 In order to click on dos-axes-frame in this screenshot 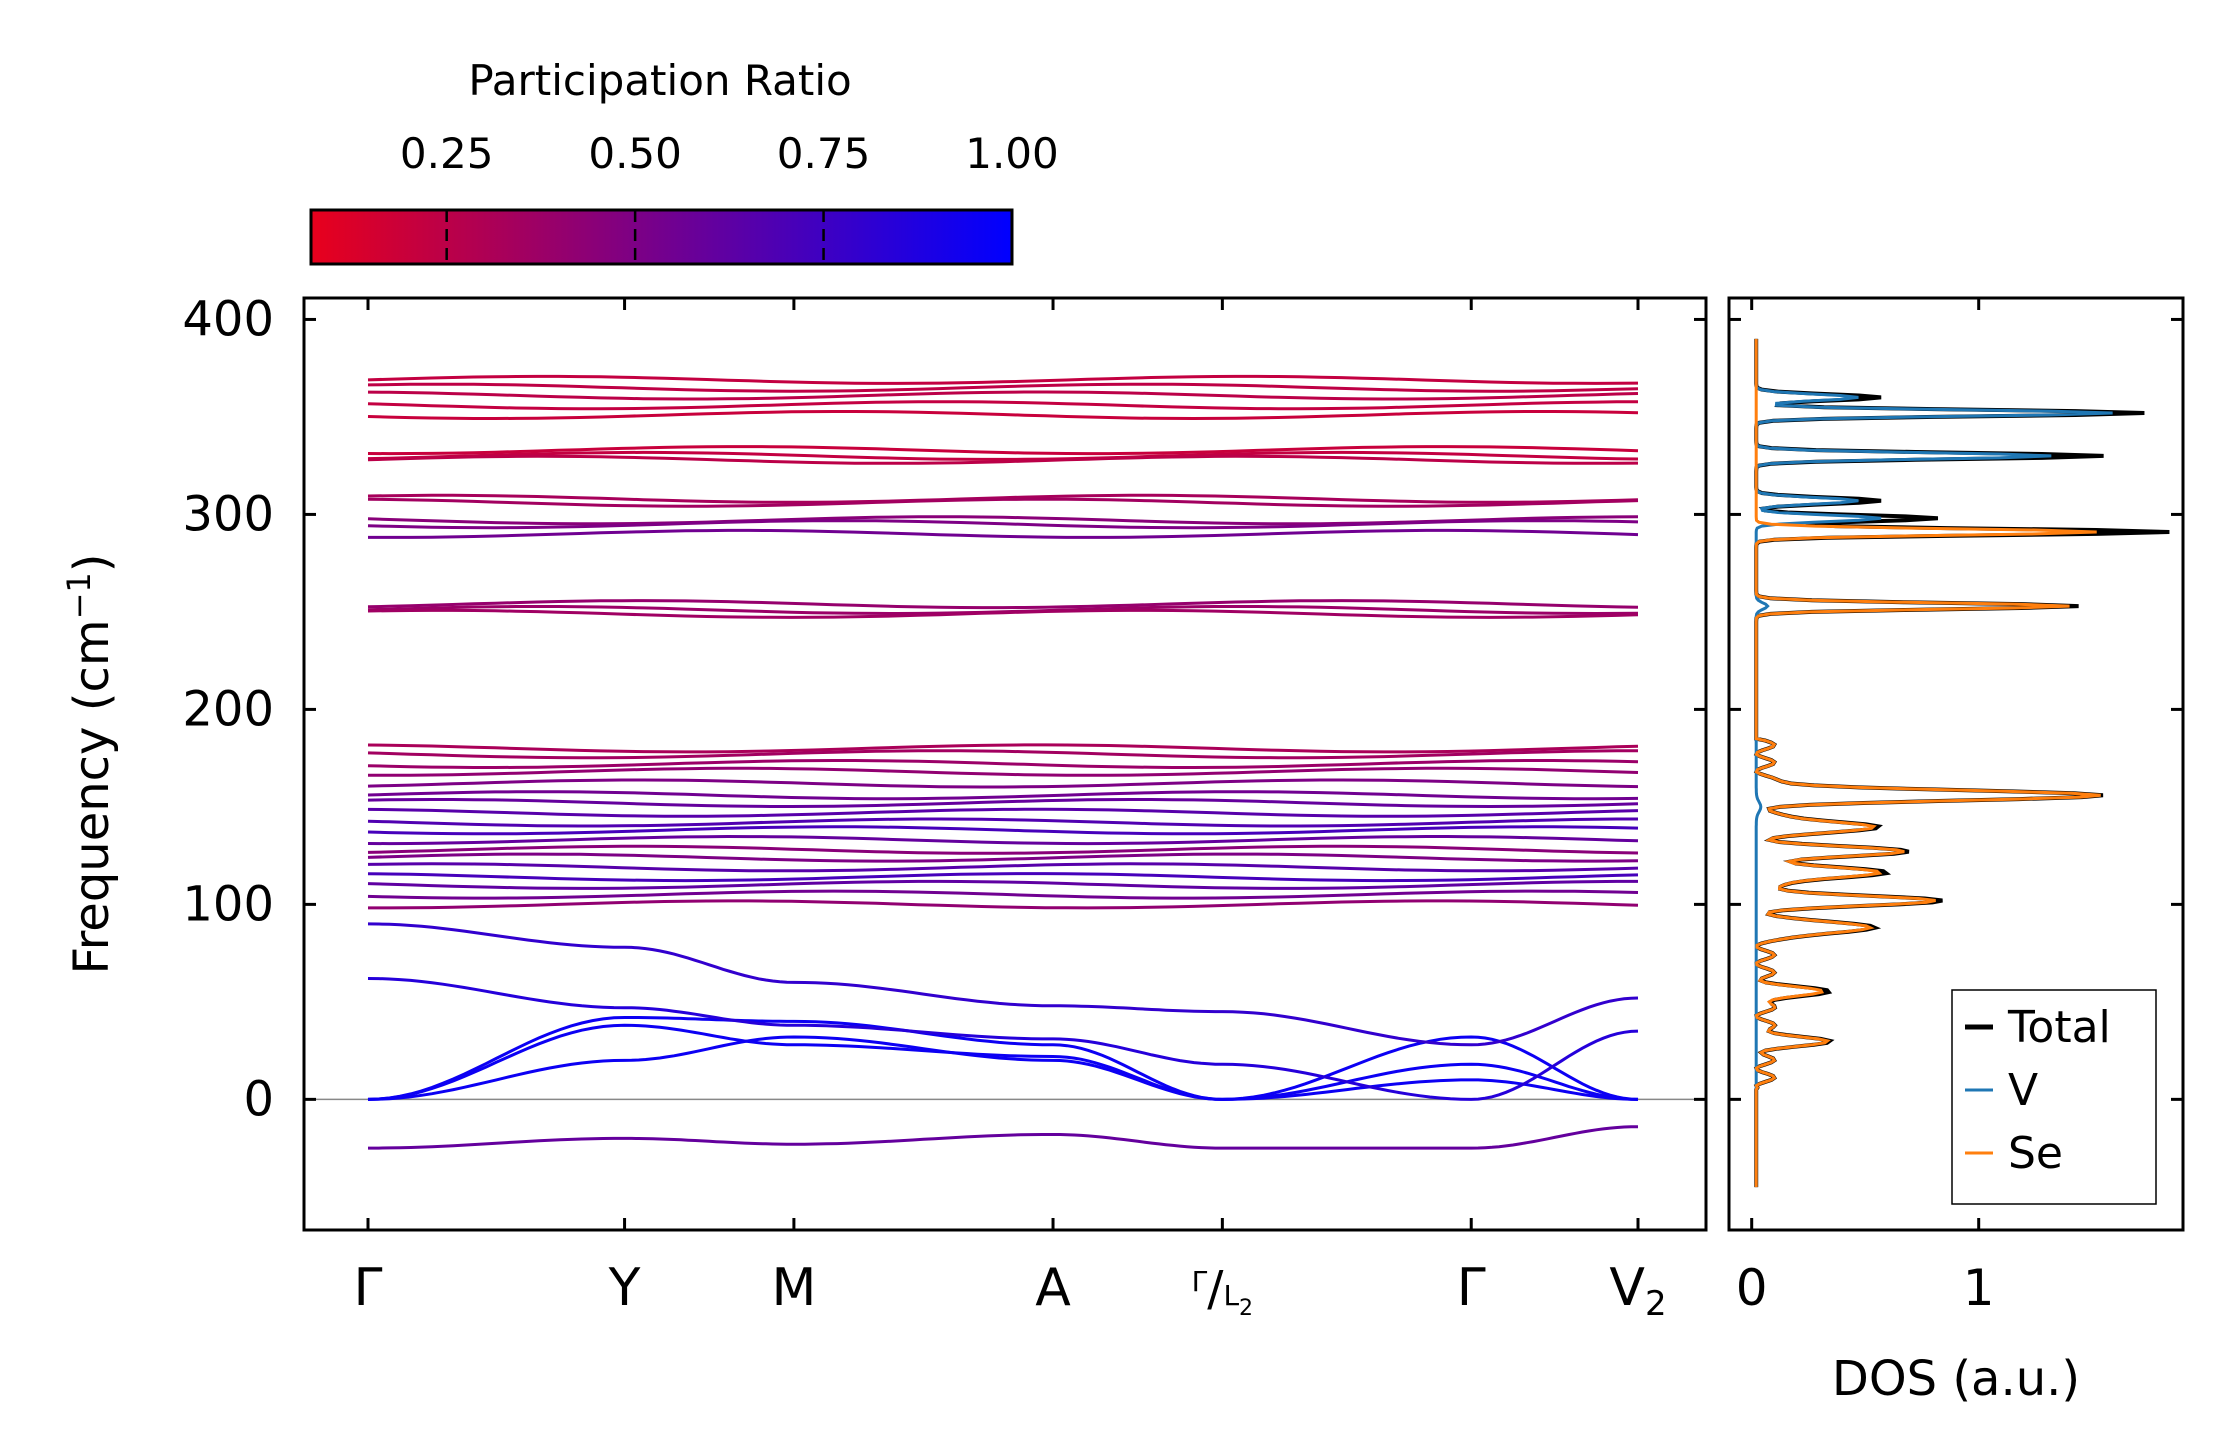, I will do `click(1956, 764)`.